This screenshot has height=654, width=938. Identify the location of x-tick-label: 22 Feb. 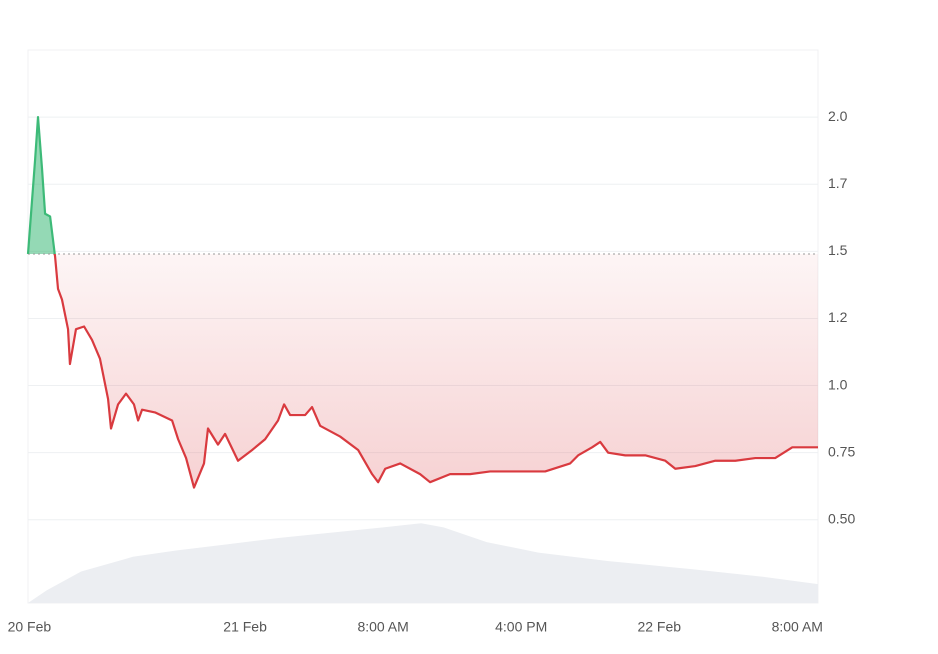
(659, 627).